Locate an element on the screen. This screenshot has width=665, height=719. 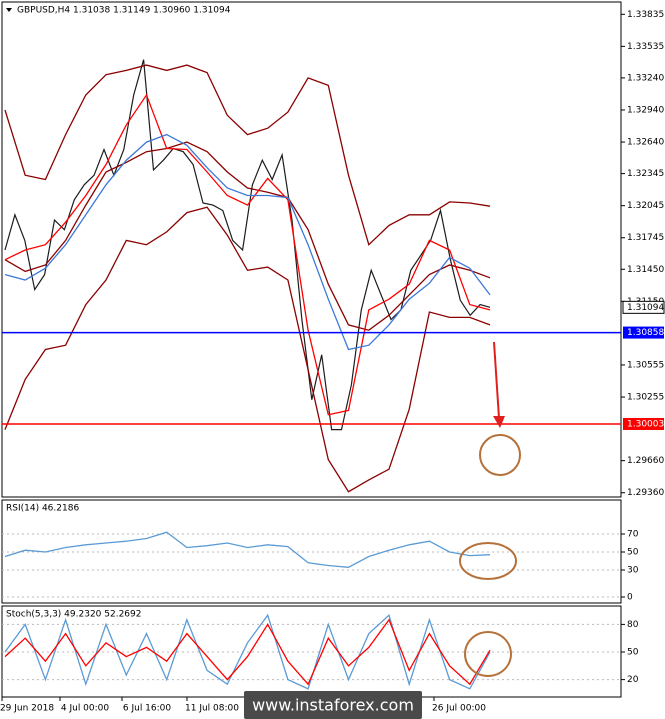
y-tick-label: 20 is located at coordinates (633, 680).